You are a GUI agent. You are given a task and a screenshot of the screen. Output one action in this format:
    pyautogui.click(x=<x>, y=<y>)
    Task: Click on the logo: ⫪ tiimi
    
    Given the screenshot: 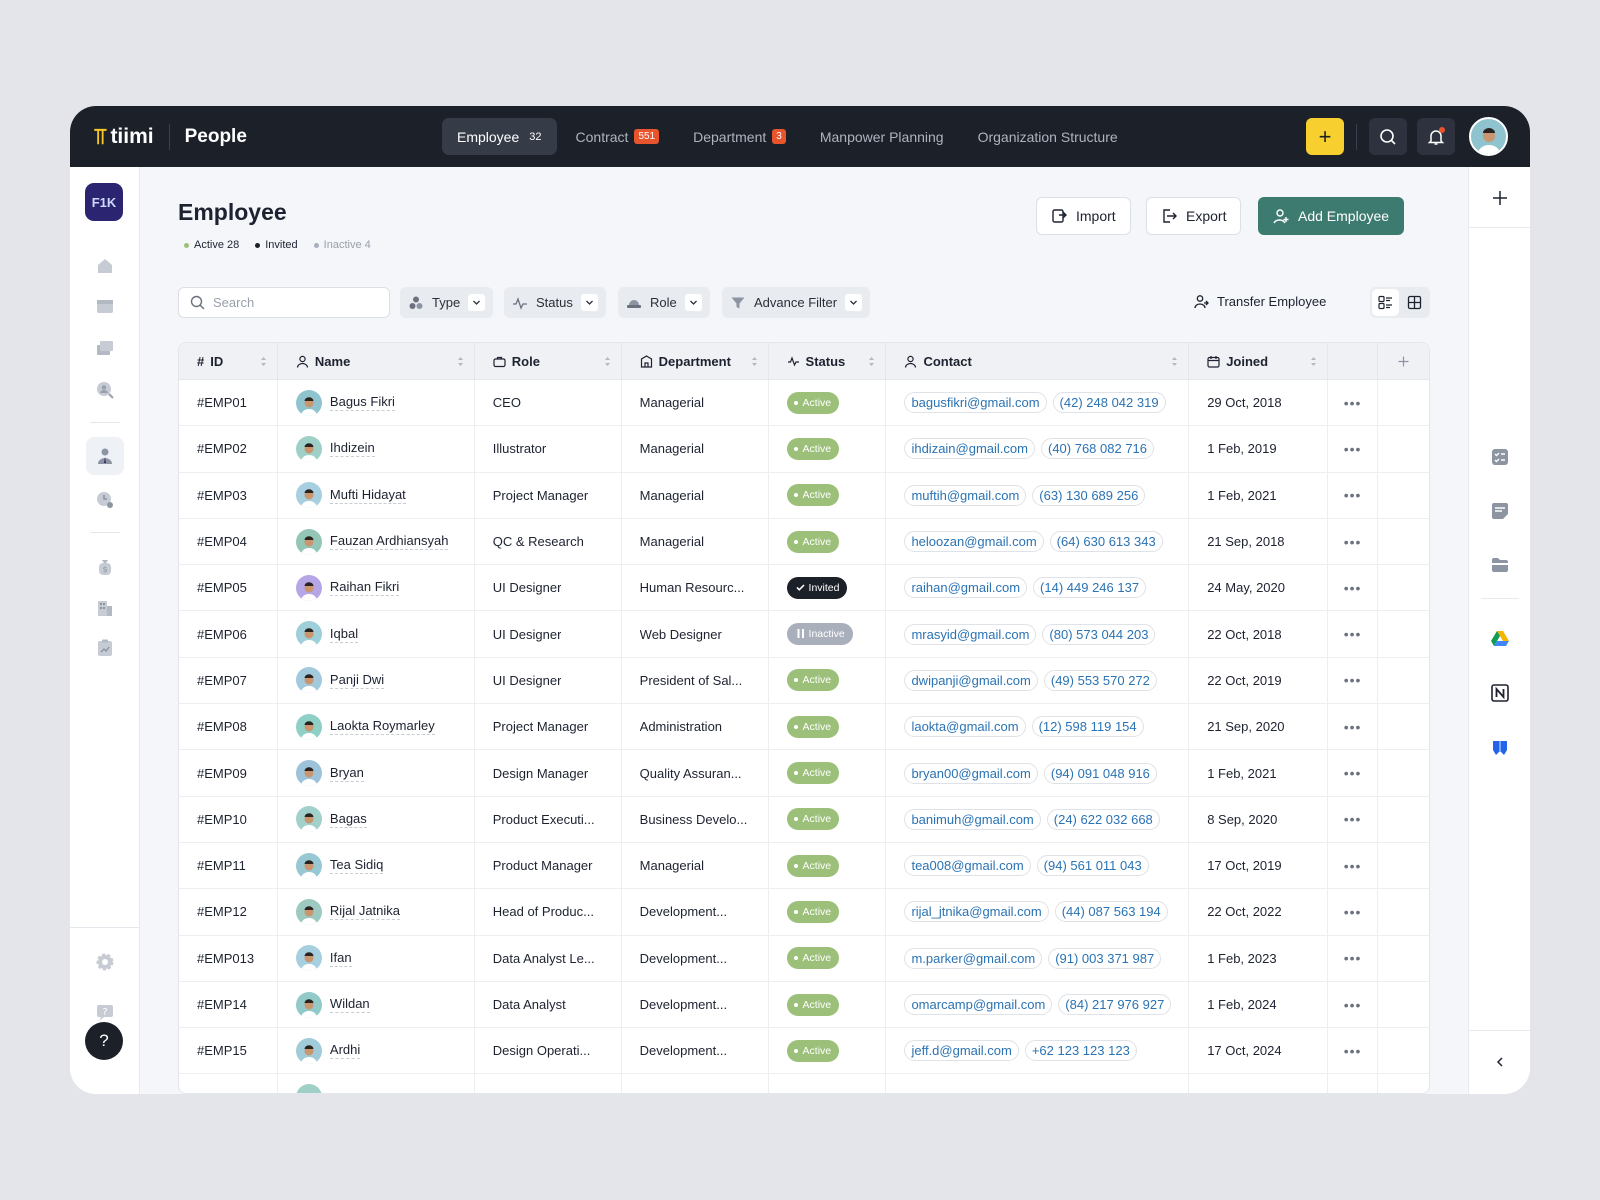 What is the action you would take?
    pyautogui.click(x=124, y=137)
    